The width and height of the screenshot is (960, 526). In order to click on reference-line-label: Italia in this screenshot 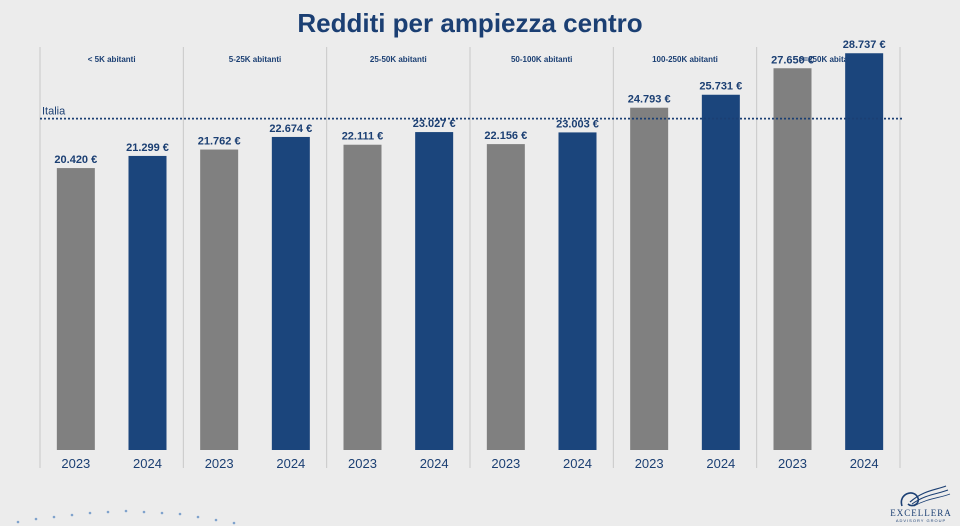, I will do `click(54, 112)`.